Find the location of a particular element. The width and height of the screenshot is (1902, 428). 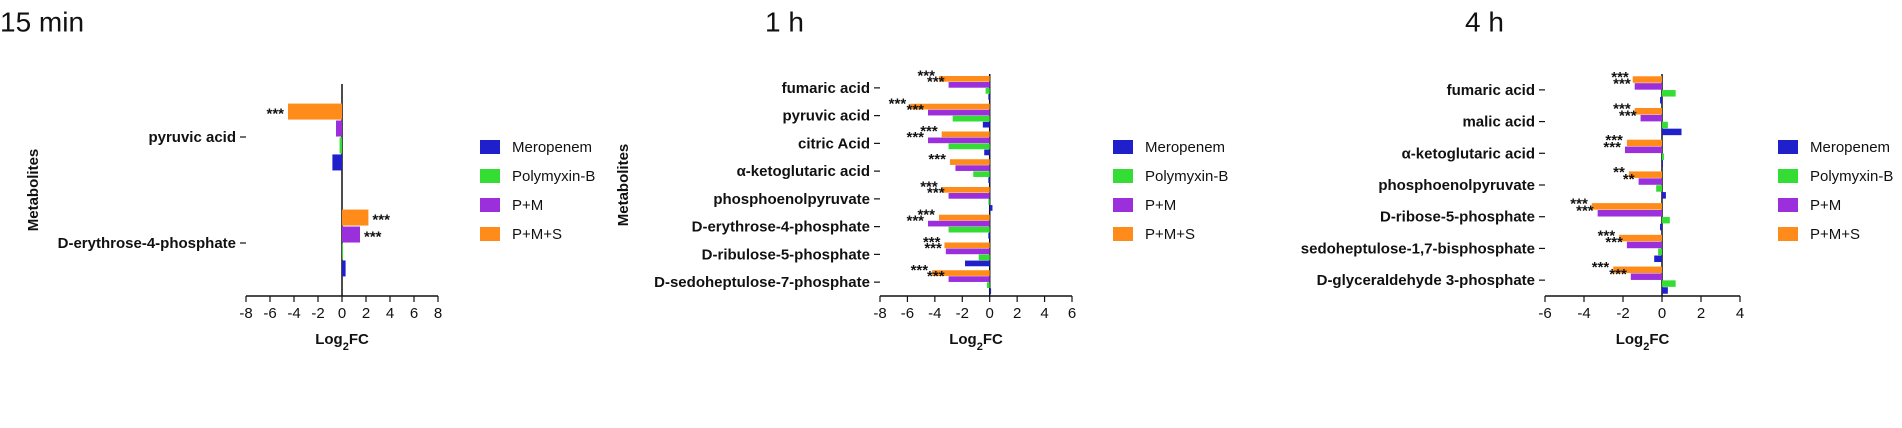

category-label: citric Acid is located at coordinates (834, 143).